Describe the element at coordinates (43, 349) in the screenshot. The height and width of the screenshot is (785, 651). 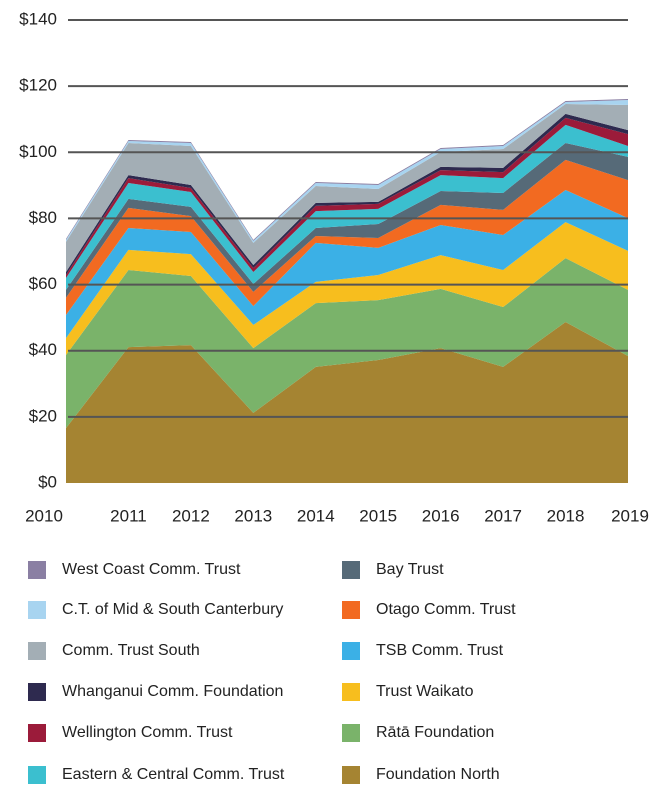
I see `y-tick-label: $40` at that location.